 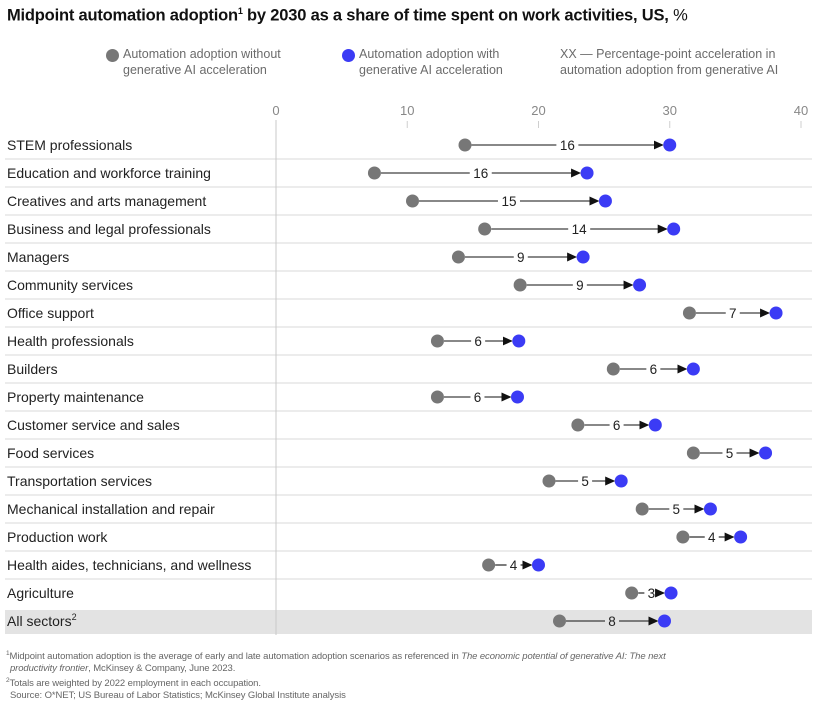 What do you see at coordinates (538, 110) in the screenshot?
I see `x-tick-label: 20` at bounding box center [538, 110].